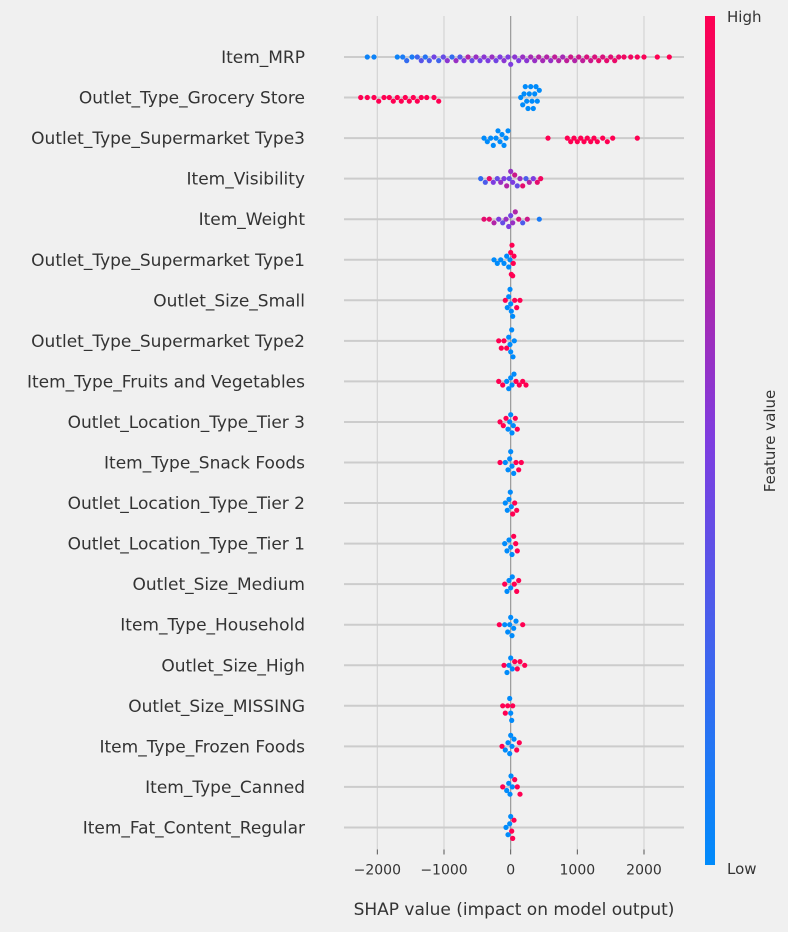 The height and width of the screenshot is (932, 788). I want to click on feature-label: Outlet_Type_Supermarket Type3, so click(168, 139).